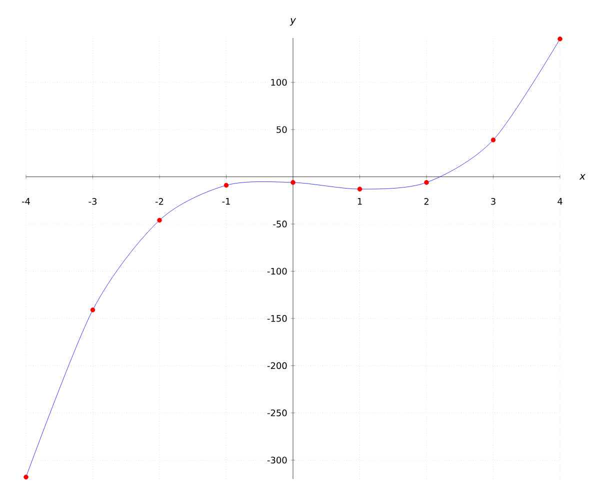 The width and height of the screenshot is (600, 500). I want to click on y-tick-label: -100, so click(277, 271).